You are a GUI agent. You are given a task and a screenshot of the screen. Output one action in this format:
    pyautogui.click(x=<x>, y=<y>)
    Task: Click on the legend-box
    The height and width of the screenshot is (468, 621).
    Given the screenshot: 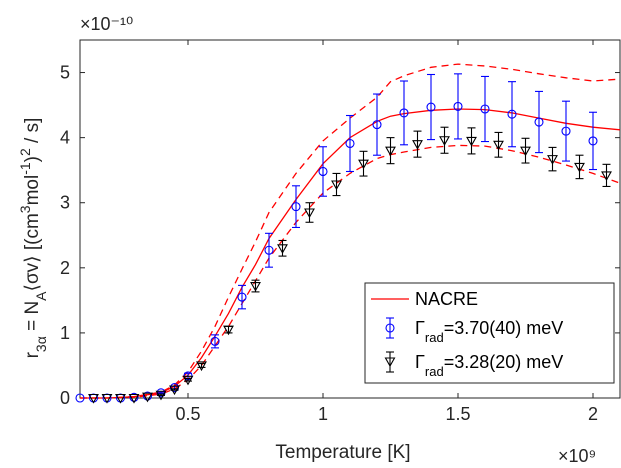 What is the action you would take?
    pyautogui.click(x=489, y=333)
    